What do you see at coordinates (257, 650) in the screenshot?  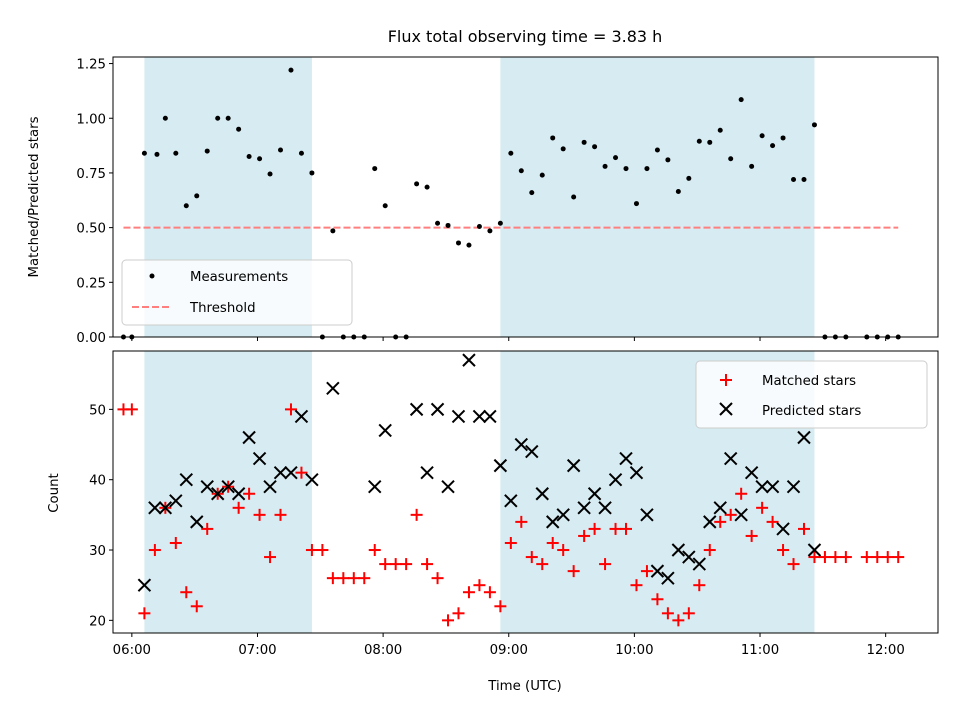 I see `x-tick-label: 07:00` at bounding box center [257, 650].